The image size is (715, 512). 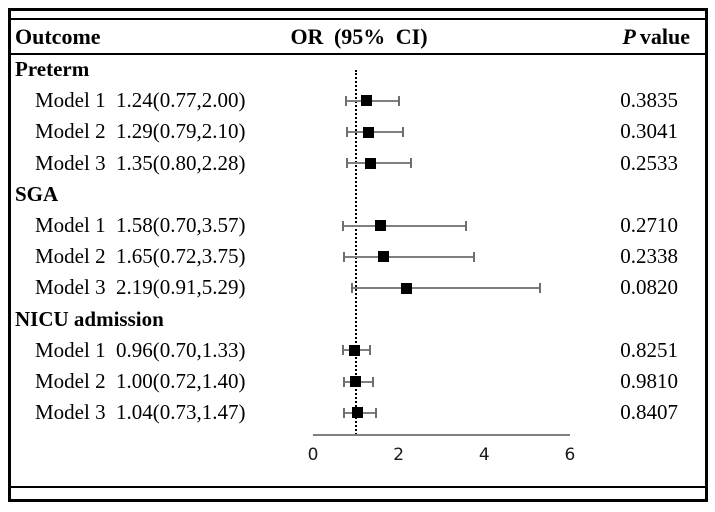 I want to click on or-ci-column-header: OR (95% CI), so click(x=359, y=36).